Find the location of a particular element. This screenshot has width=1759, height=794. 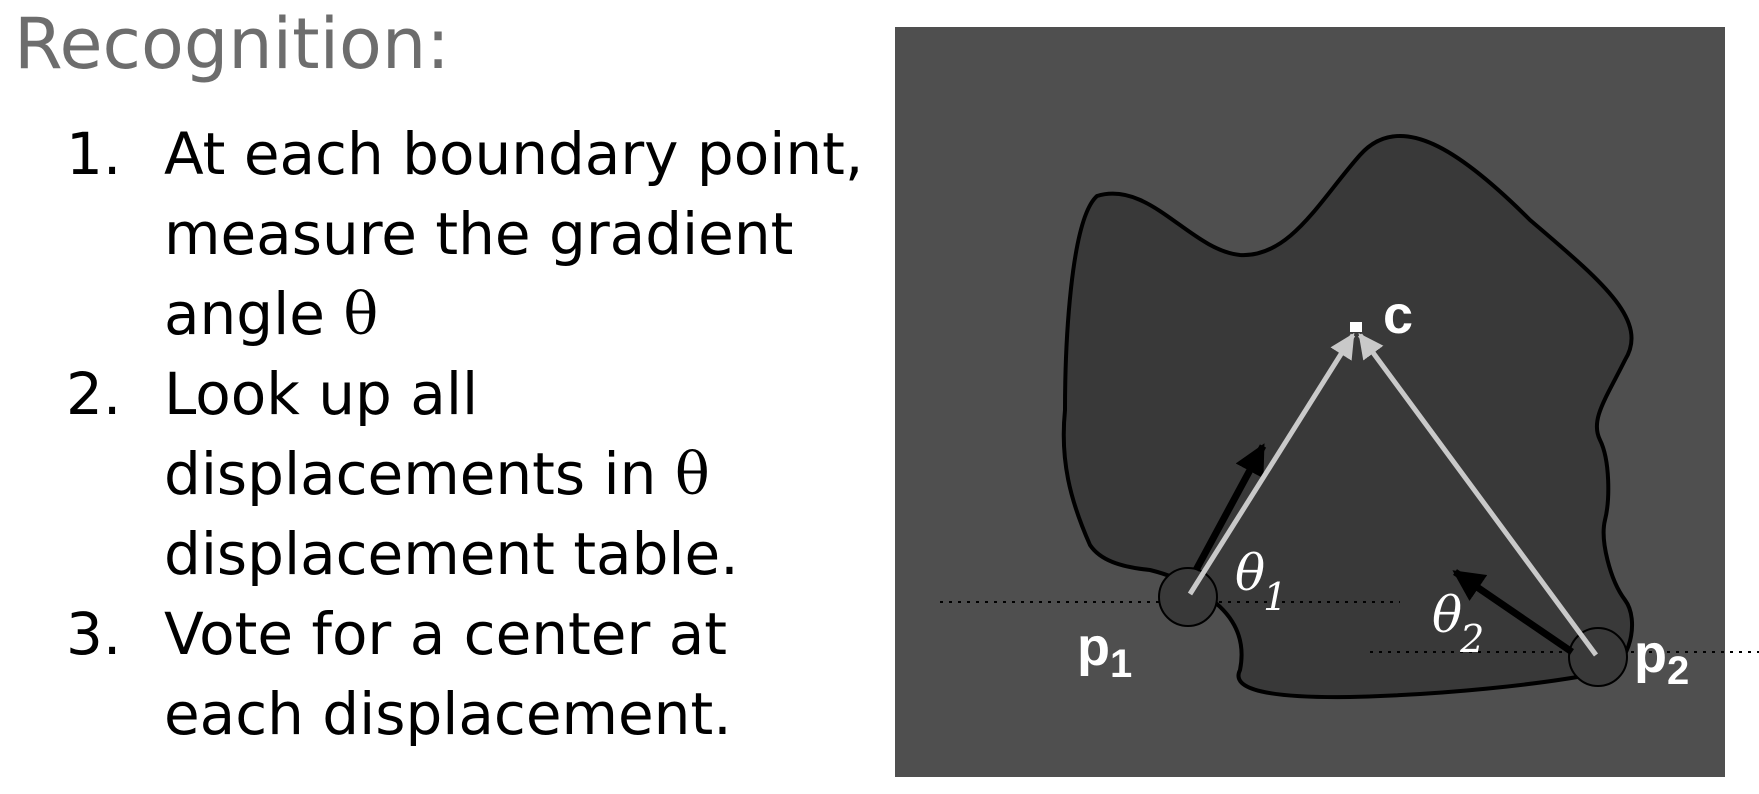

step-text-line: each displacement. is located at coordinates (448, 714).